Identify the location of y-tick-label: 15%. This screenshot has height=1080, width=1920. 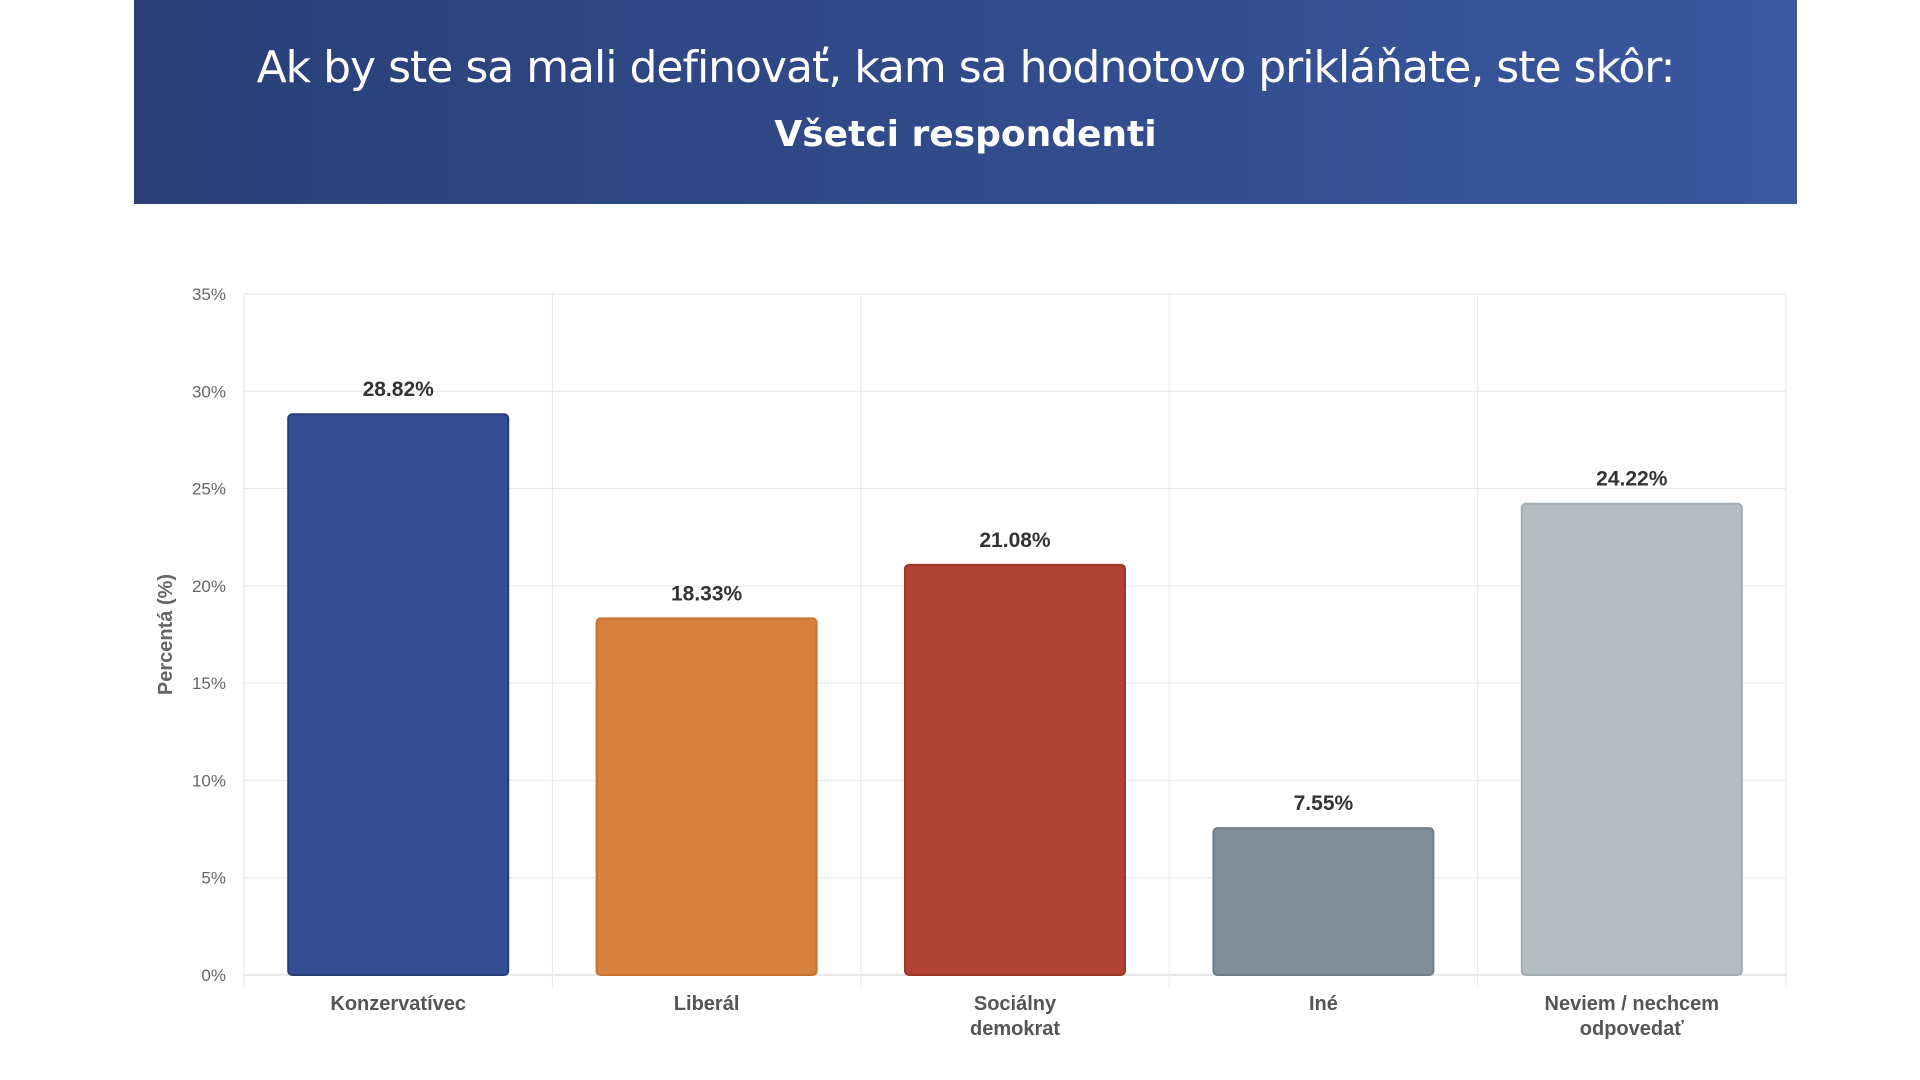
(209, 683).